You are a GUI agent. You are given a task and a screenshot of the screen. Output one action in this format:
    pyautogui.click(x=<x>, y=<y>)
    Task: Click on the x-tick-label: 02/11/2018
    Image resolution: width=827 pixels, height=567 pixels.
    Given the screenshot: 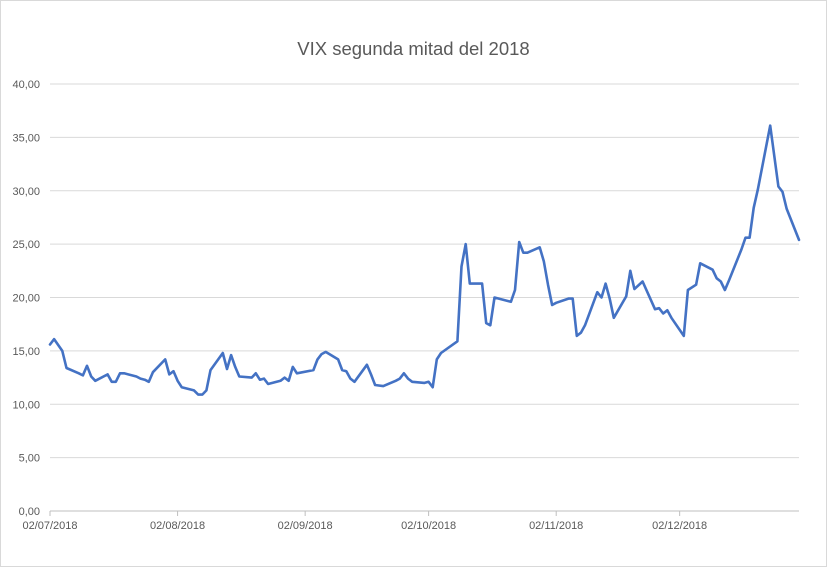 What is the action you would take?
    pyautogui.click(x=556, y=526)
    